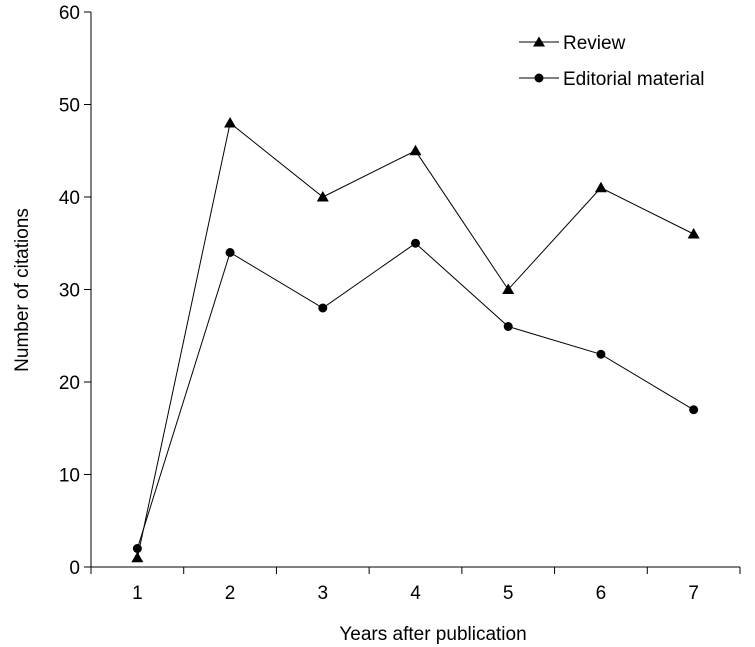 This screenshot has height=647, width=755. What do you see at coordinates (693, 593) in the screenshot?
I see `x-tick-label: 7` at bounding box center [693, 593].